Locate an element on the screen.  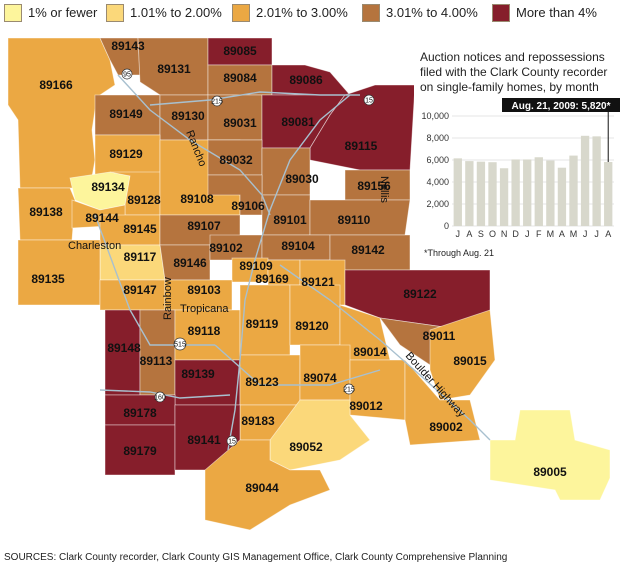
road-label-charleston: Charleston is located at coordinates (94, 246).